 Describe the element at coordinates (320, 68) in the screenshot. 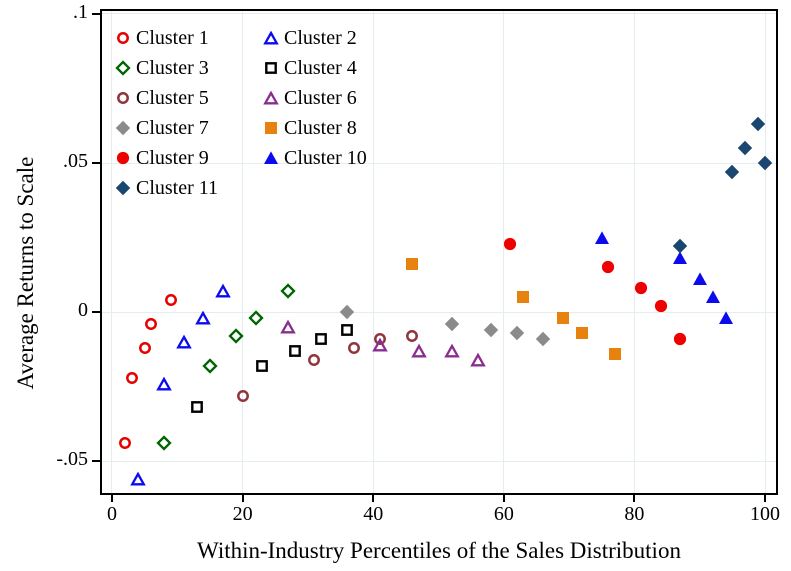

I see `legend-label: Cluster 4` at that location.